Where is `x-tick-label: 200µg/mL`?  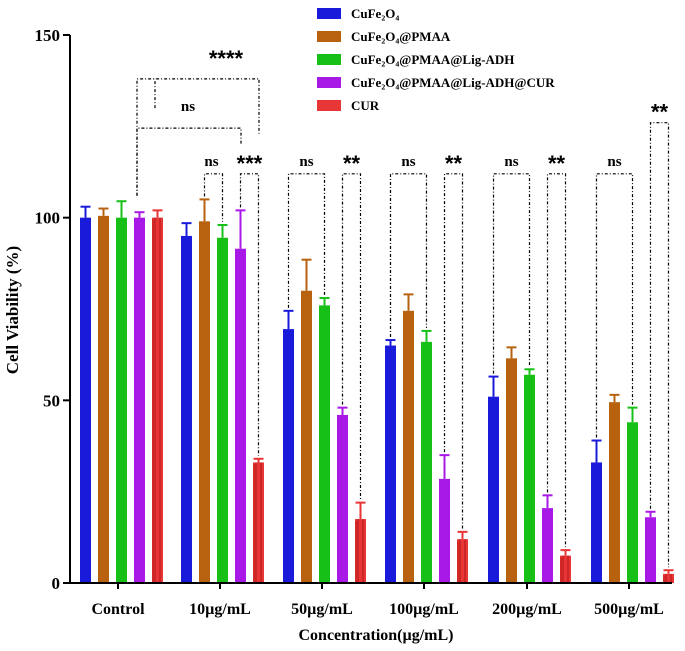
x-tick-label: 200µg/mL is located at coordinates (527, 609).